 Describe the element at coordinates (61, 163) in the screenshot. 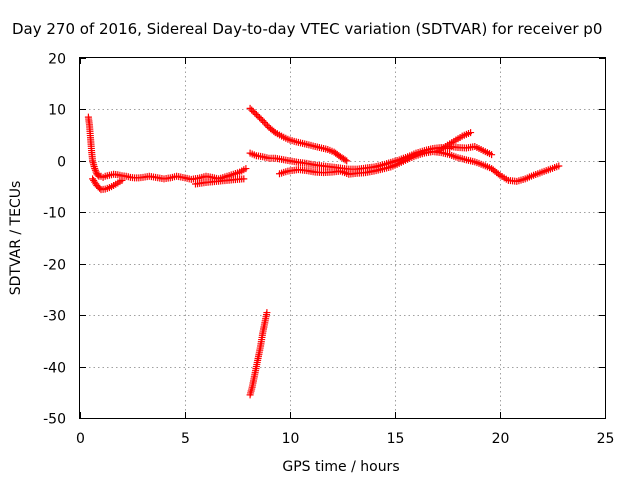

I see `y-tick-label: 0` at that location.